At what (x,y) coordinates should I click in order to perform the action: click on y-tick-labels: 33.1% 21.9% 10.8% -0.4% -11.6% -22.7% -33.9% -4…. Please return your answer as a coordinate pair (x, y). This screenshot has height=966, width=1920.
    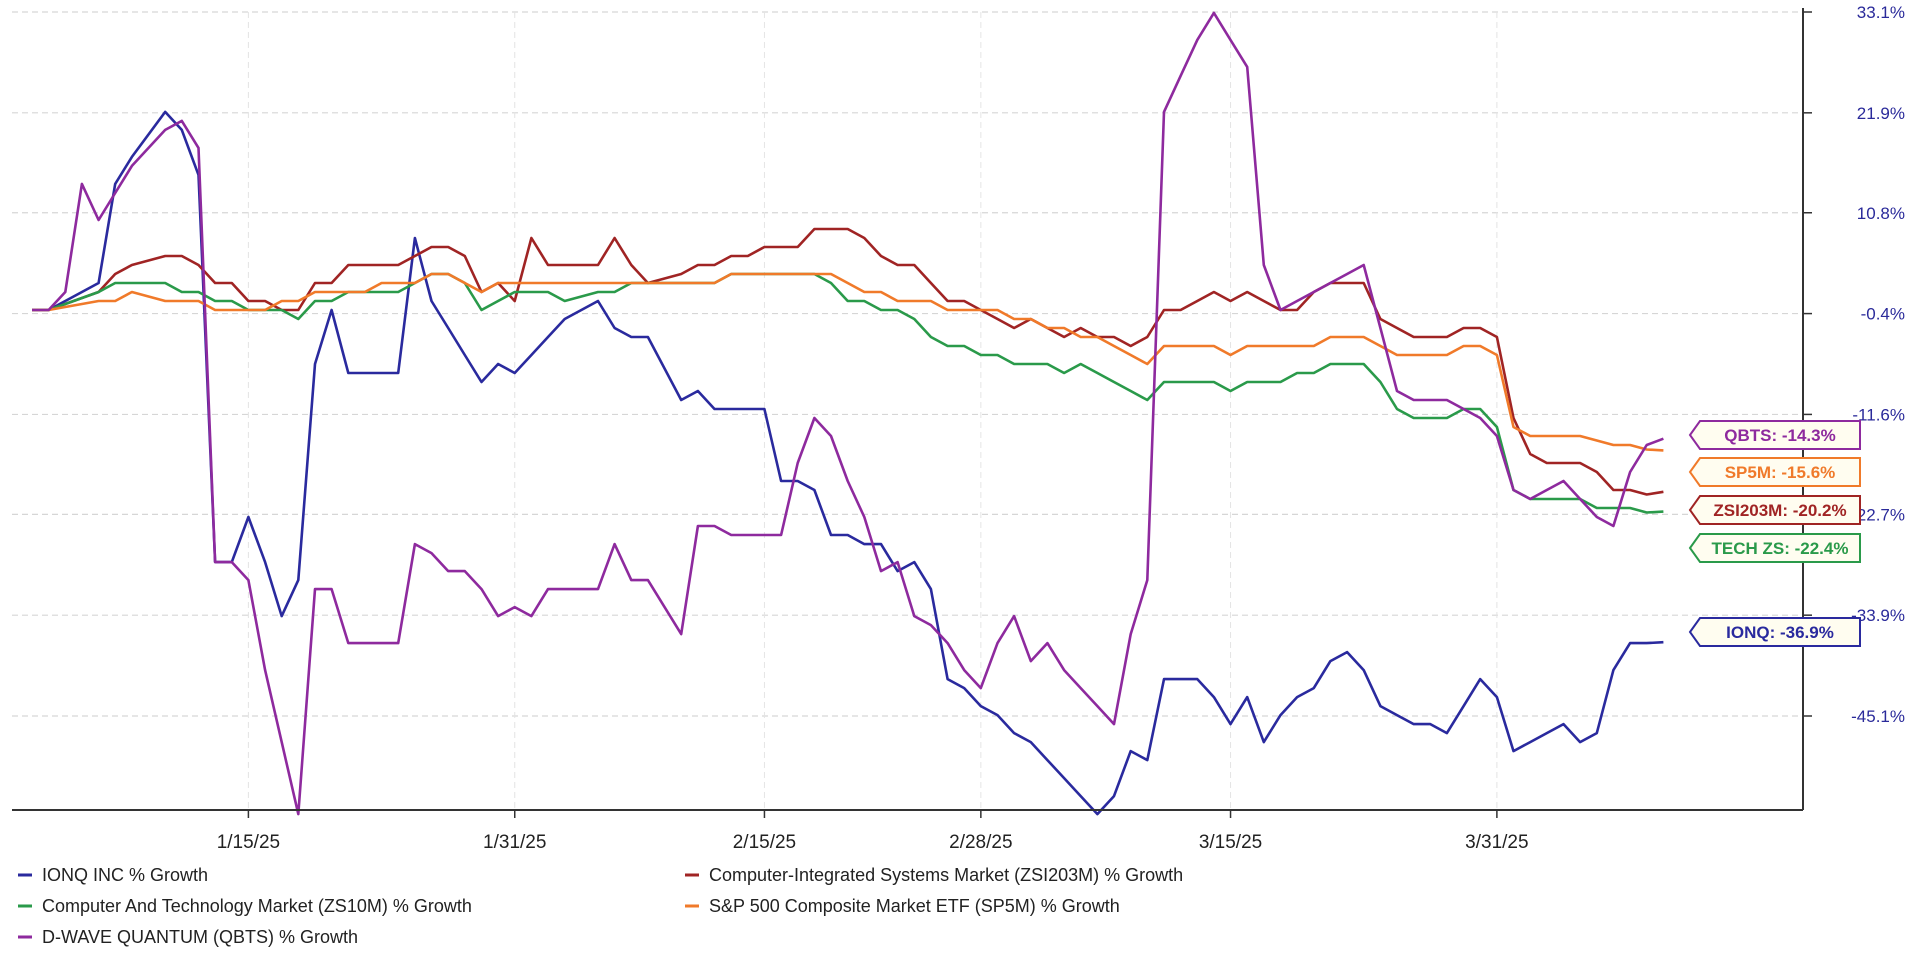
    Looking at the image, I should click on (1854, 364).